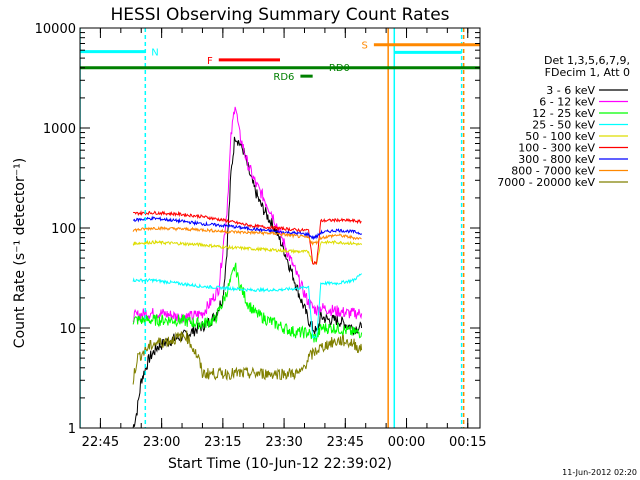  What do you see at coordinates (563, 125) in the screenshot?
I see `legend-entry-label: 25 - 50 keV` at bounding box center [563, 125].